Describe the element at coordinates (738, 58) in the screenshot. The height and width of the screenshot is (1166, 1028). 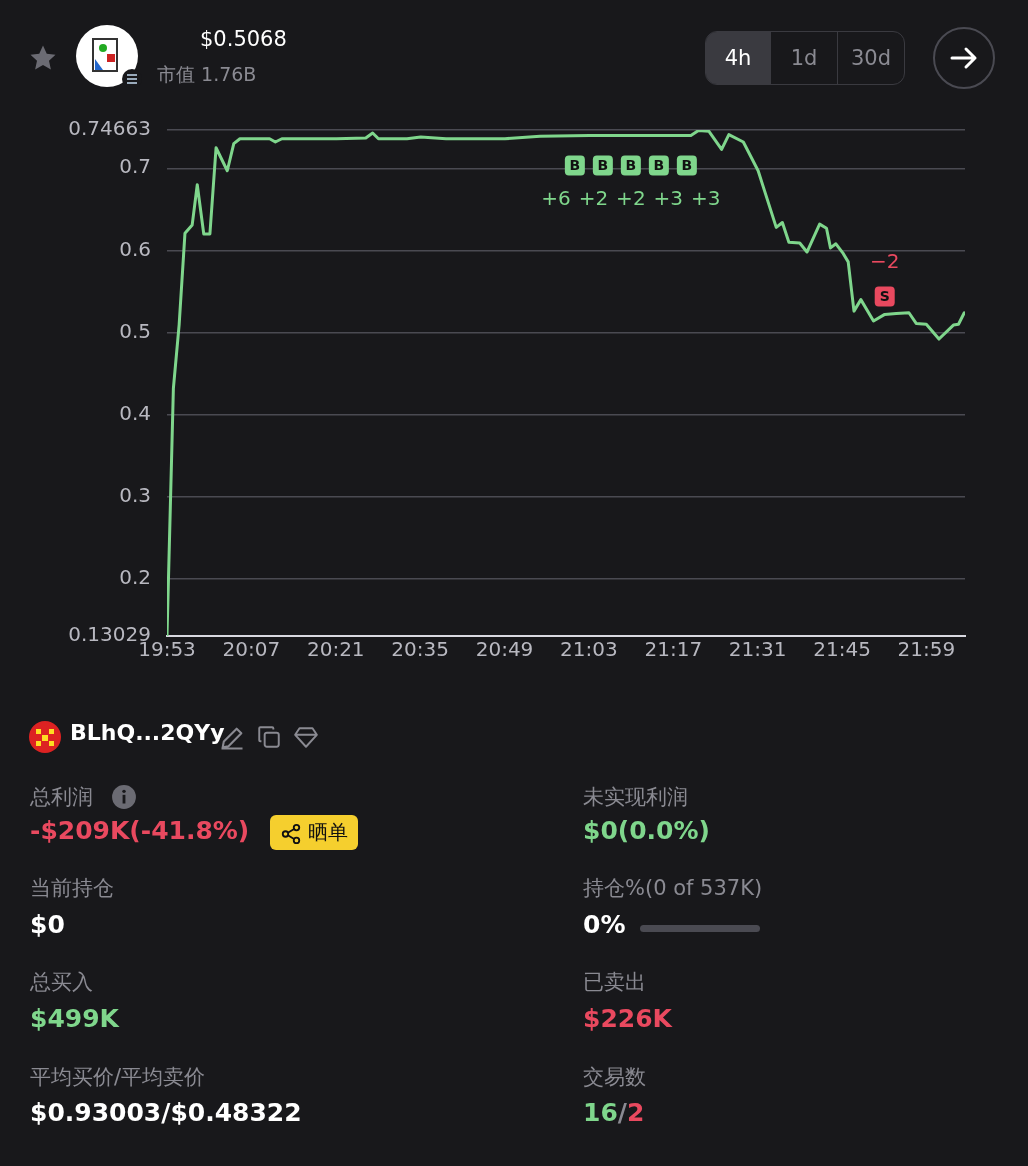
I see `text: 4h` at that location.